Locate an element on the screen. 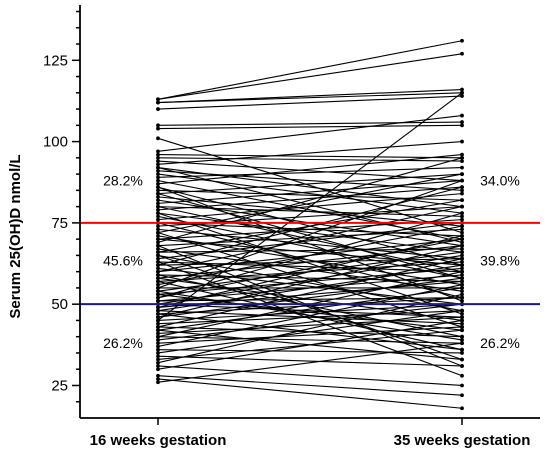 This screenshot has height=451, width=550. percent-left-above-75: 28.2% is located at coordinates (123, 181).